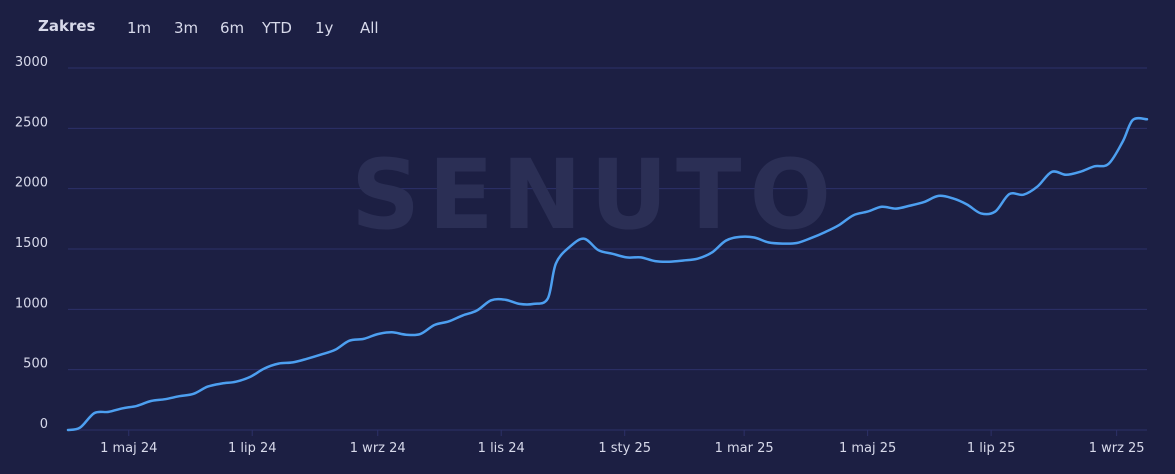  Describe the element at coordinates (277, 28) in the screenshot. I see `range-button-ytd: YTD` at that location.